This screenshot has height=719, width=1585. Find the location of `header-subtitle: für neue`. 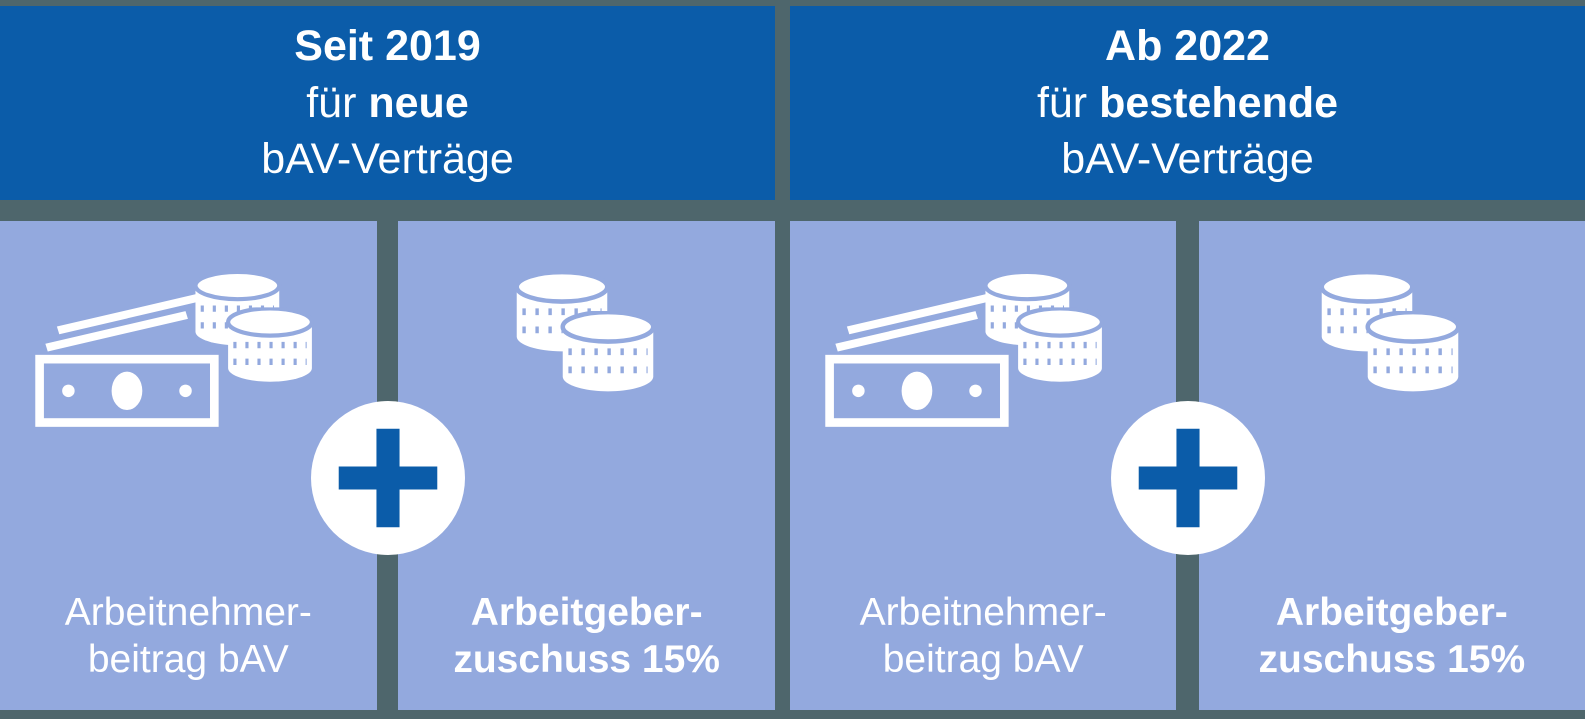

header-subtitle: für neue is located at coordinates (387, 103).